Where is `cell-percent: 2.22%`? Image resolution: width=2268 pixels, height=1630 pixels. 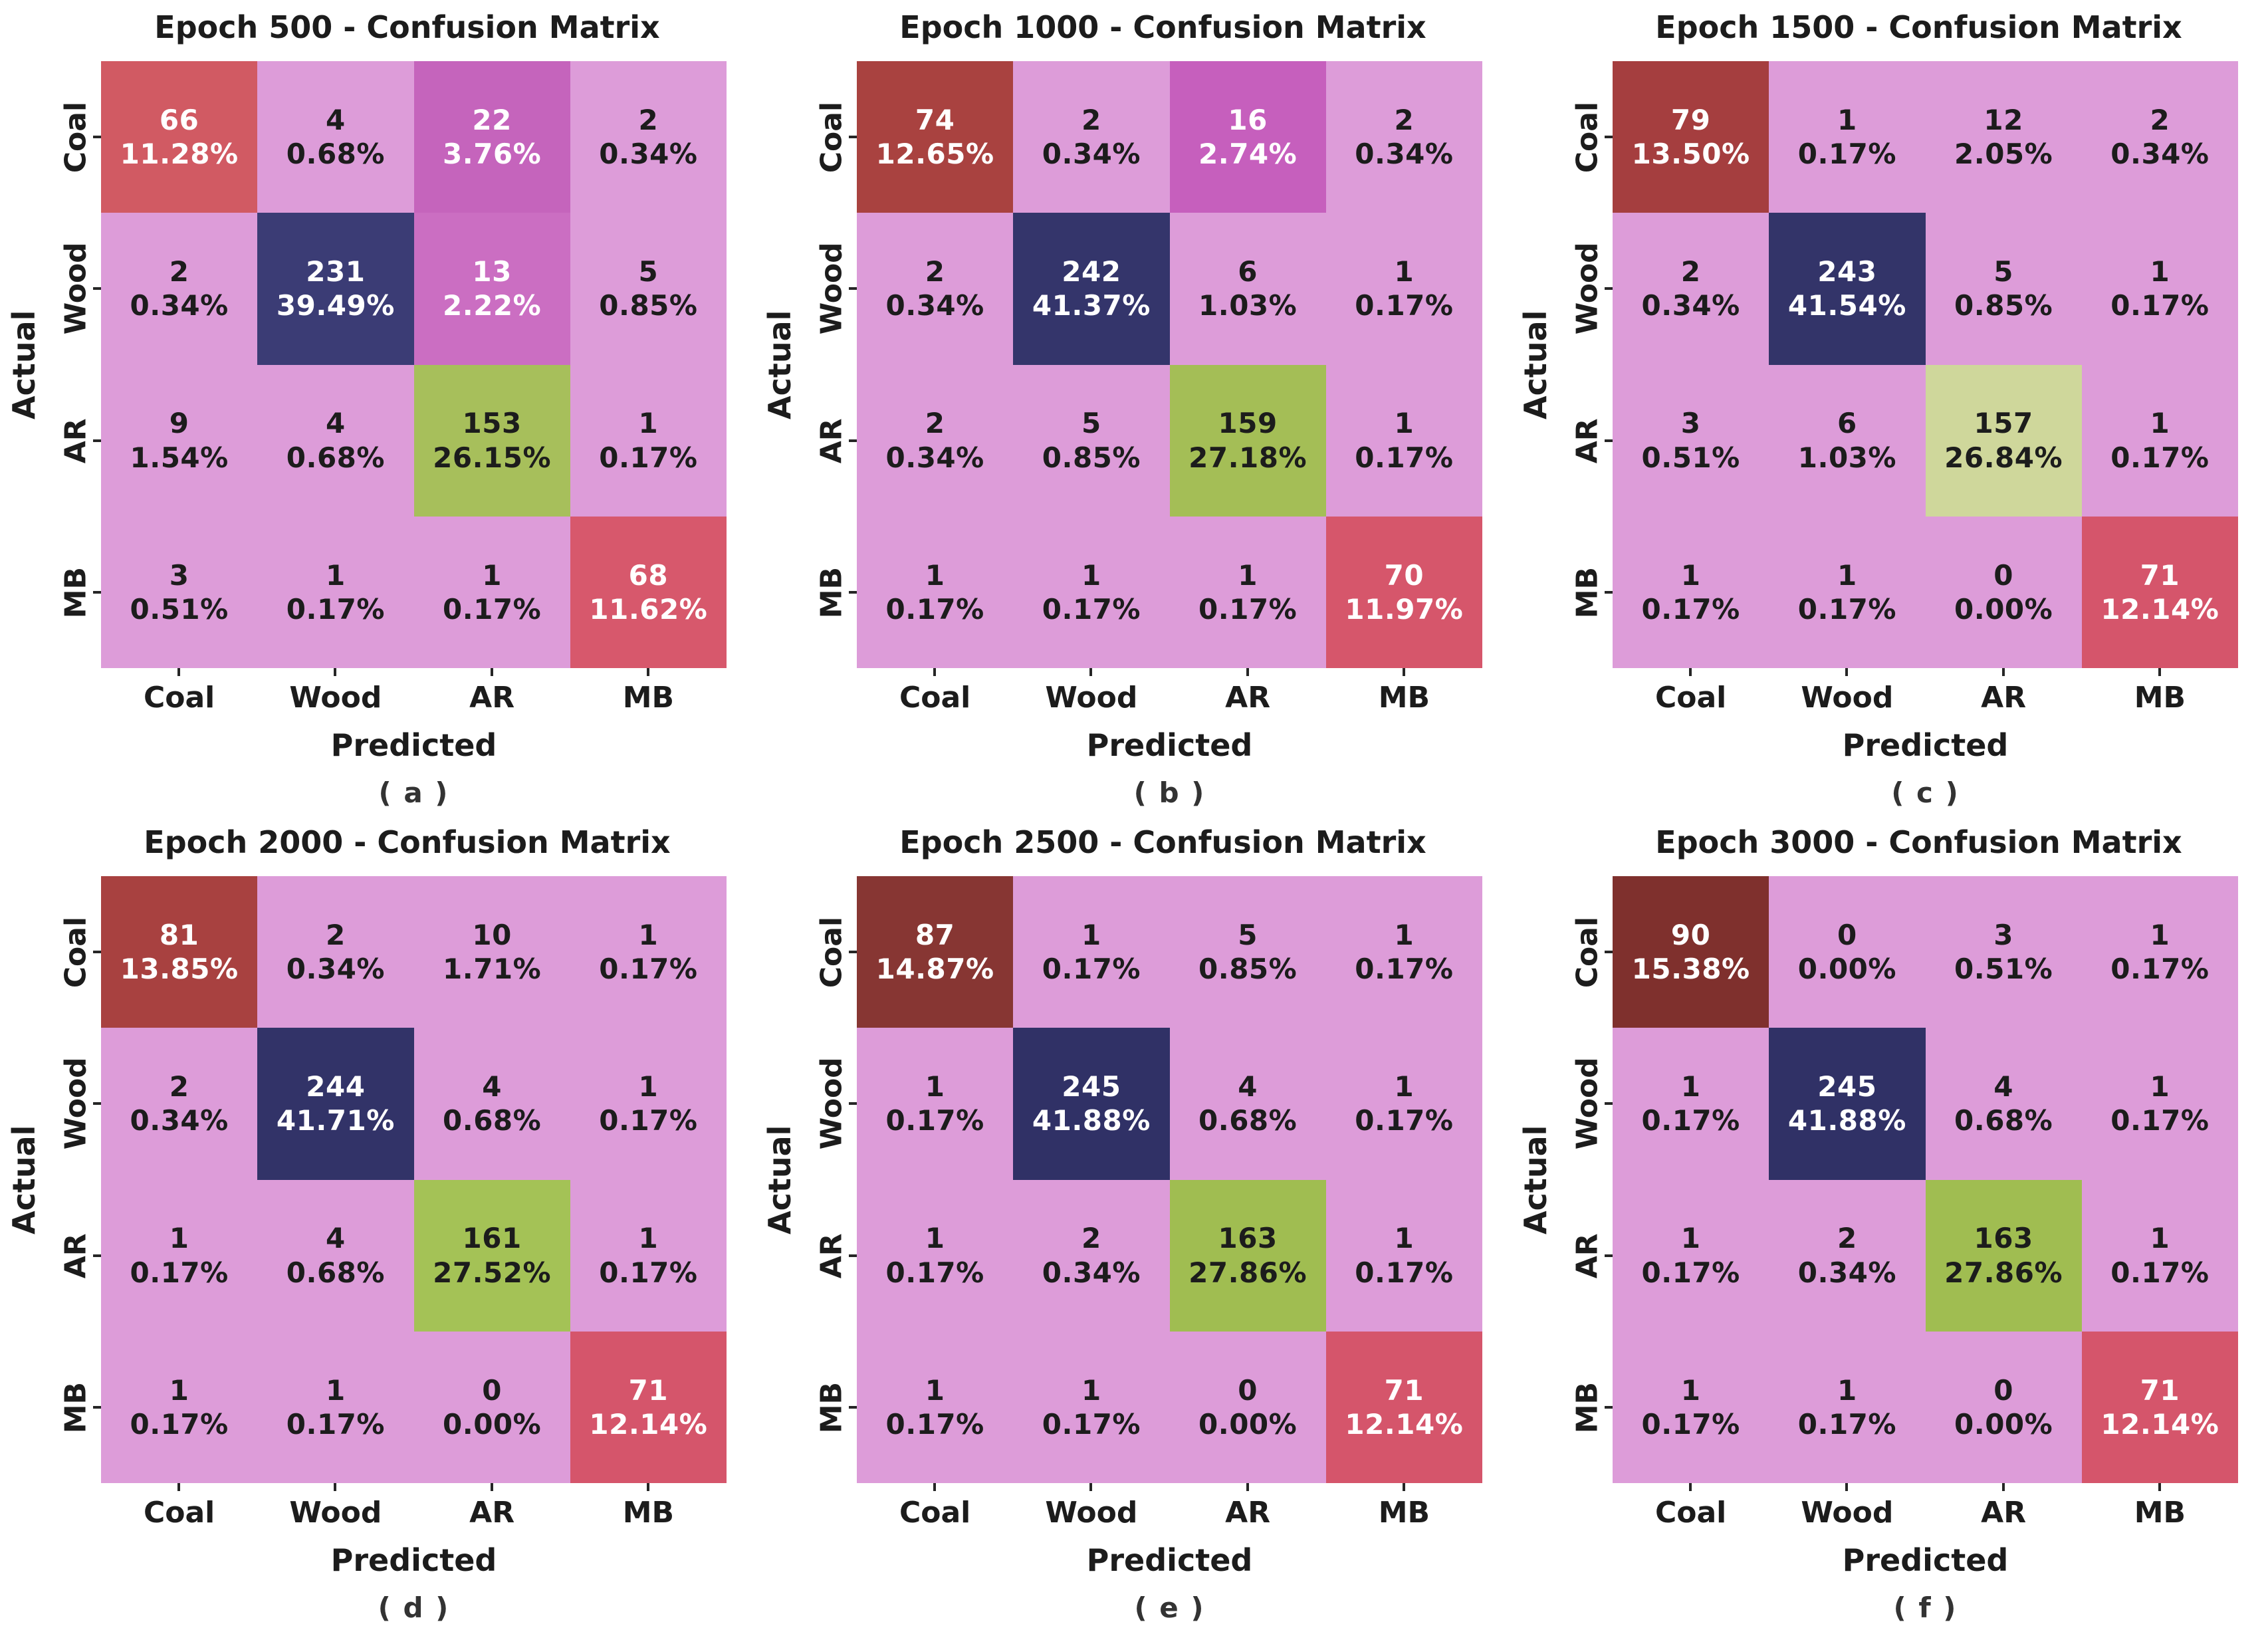 cell-percent: 2.22% is located at coordinates (492, 305).